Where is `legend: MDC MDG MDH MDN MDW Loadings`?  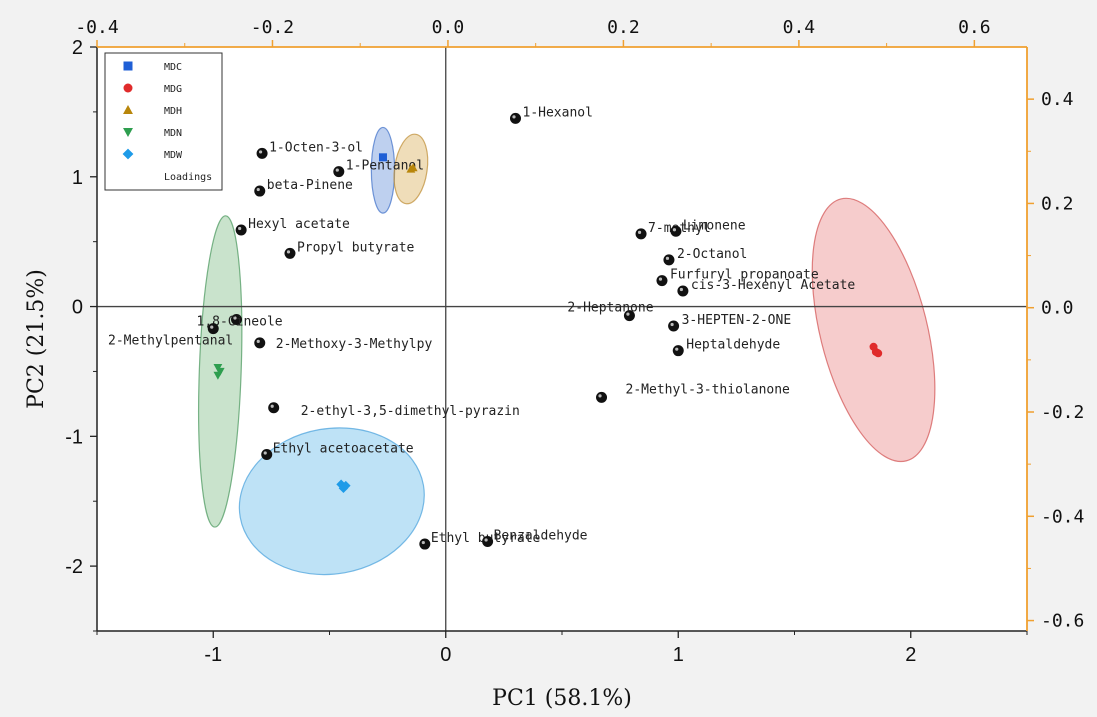
legend: MDC MDG MDH MDN MDW Loadings is located at coordinates (163, 121).